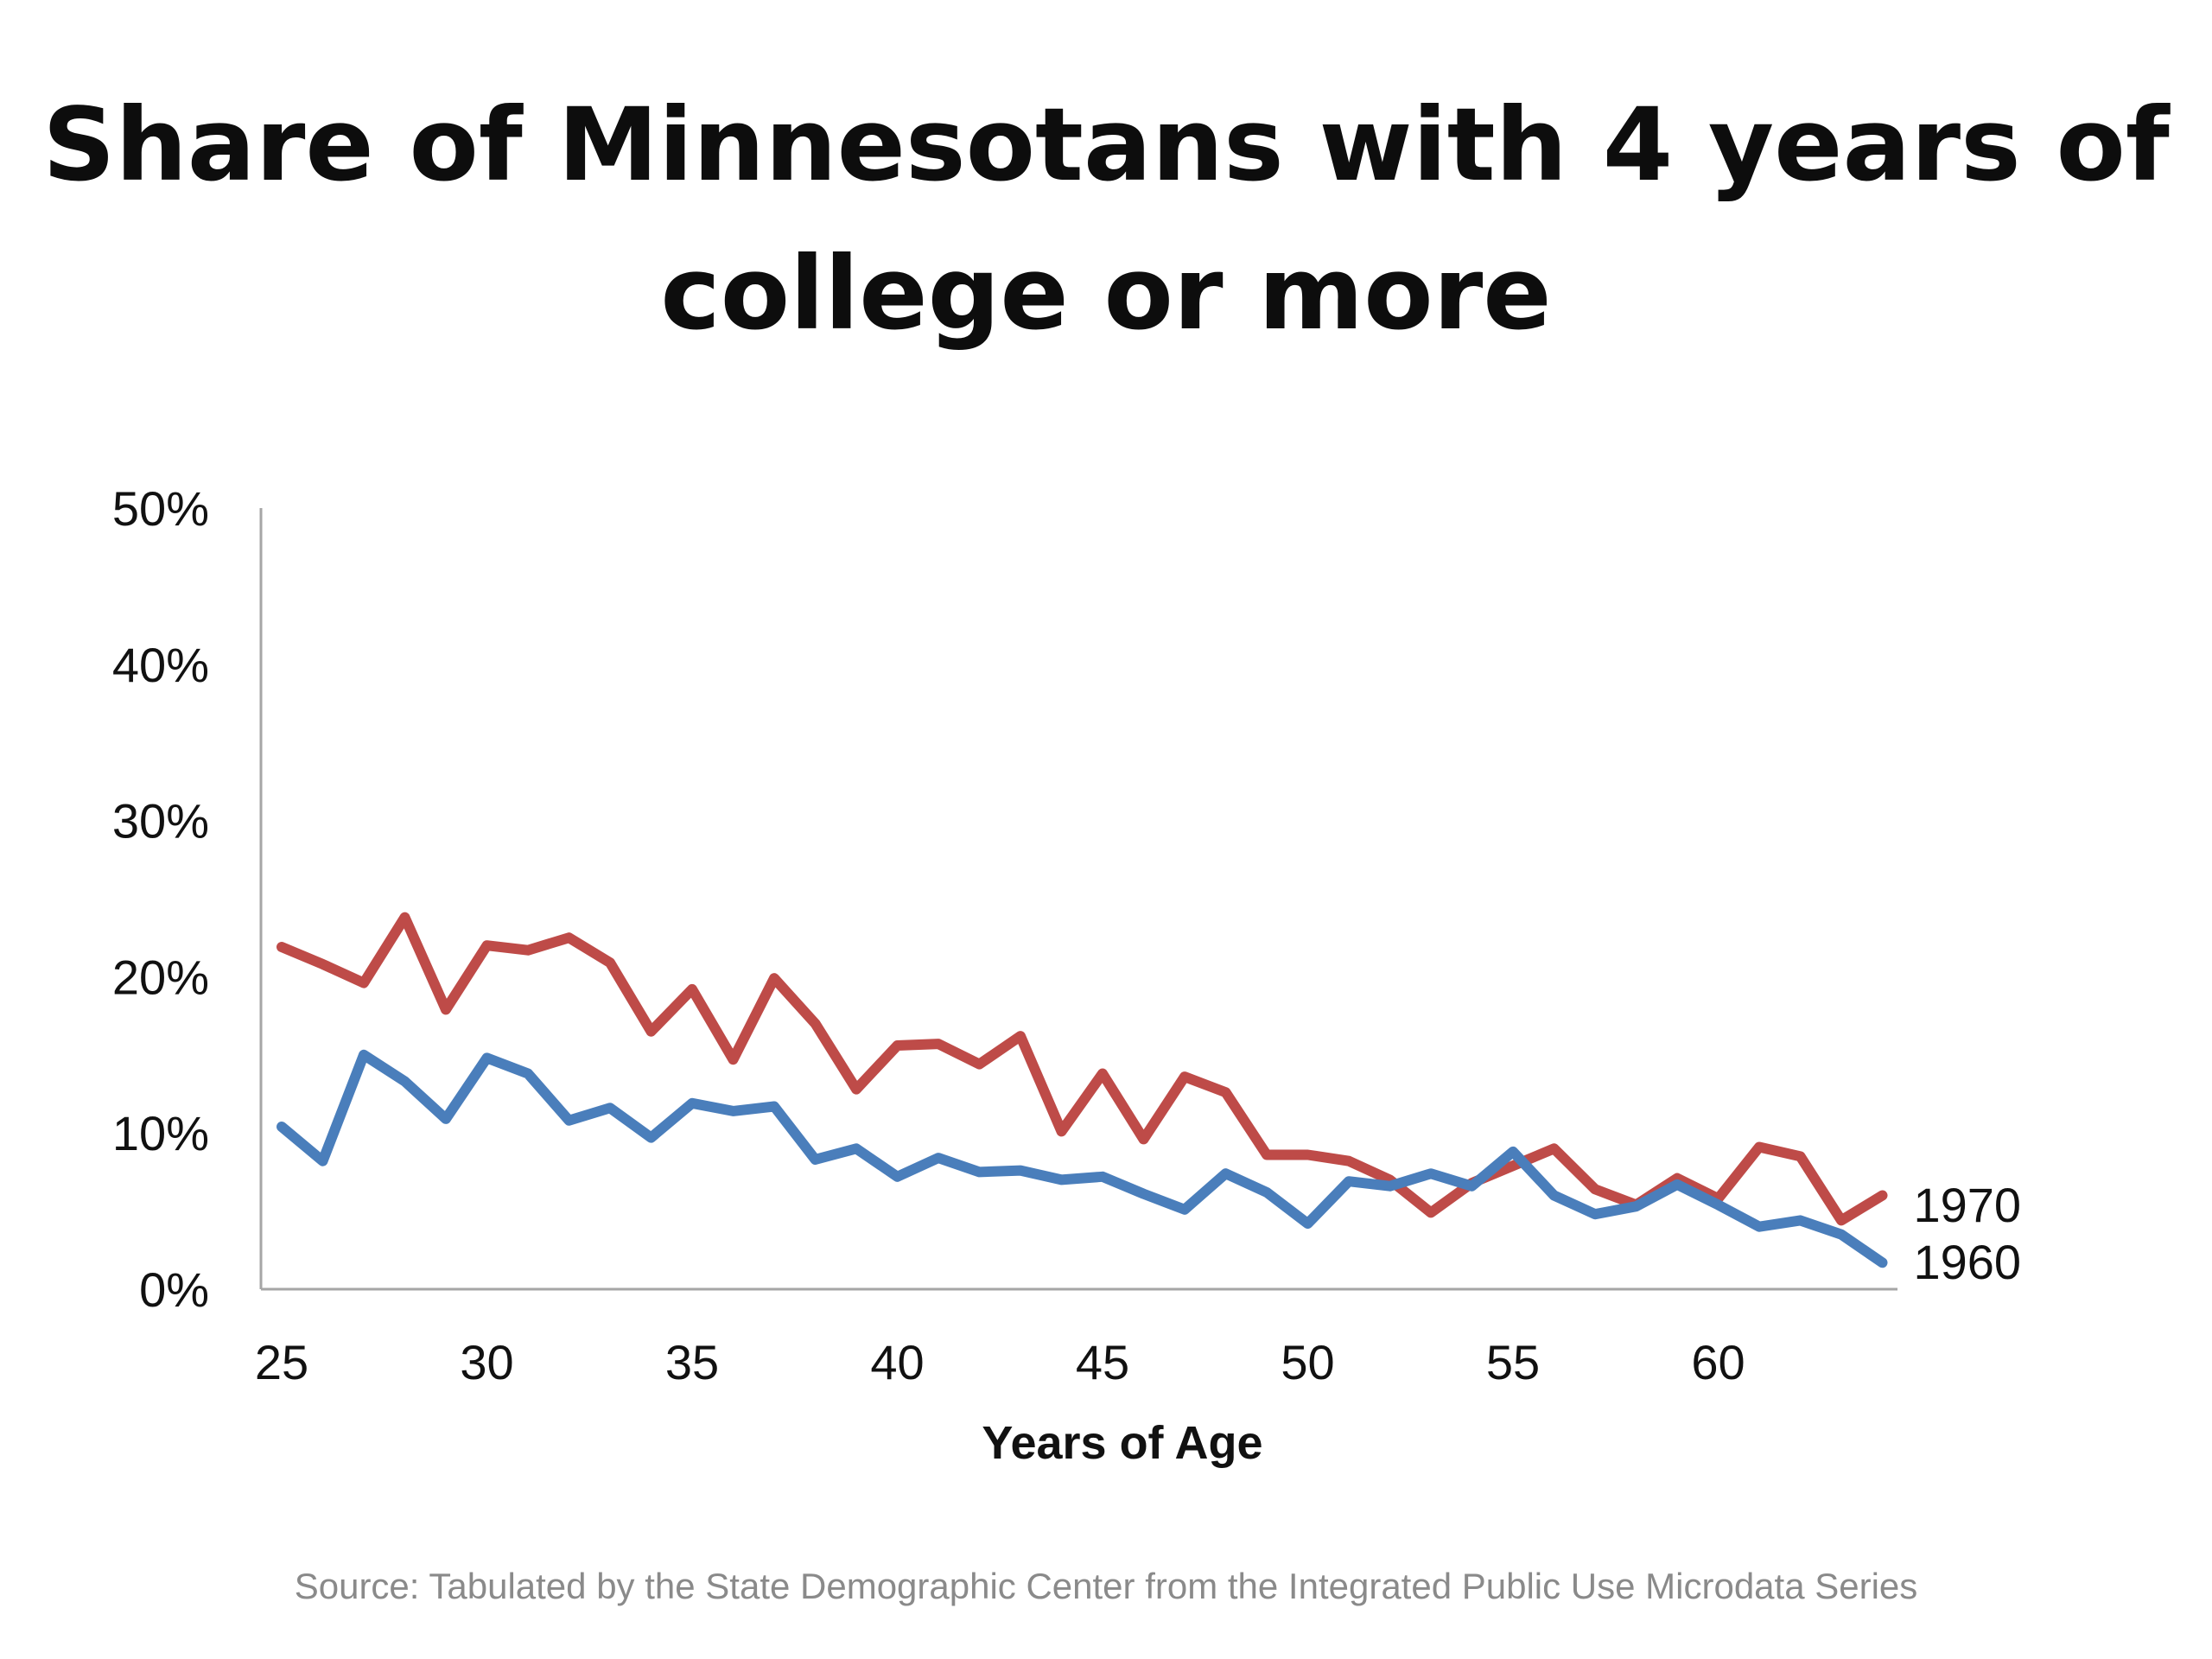 The image size is (2212, 1659). What do you see at coordinates (1307, 1362) in the screenshot?
I see `x-tick-label: 50` at bounding box center [1307, 1362].